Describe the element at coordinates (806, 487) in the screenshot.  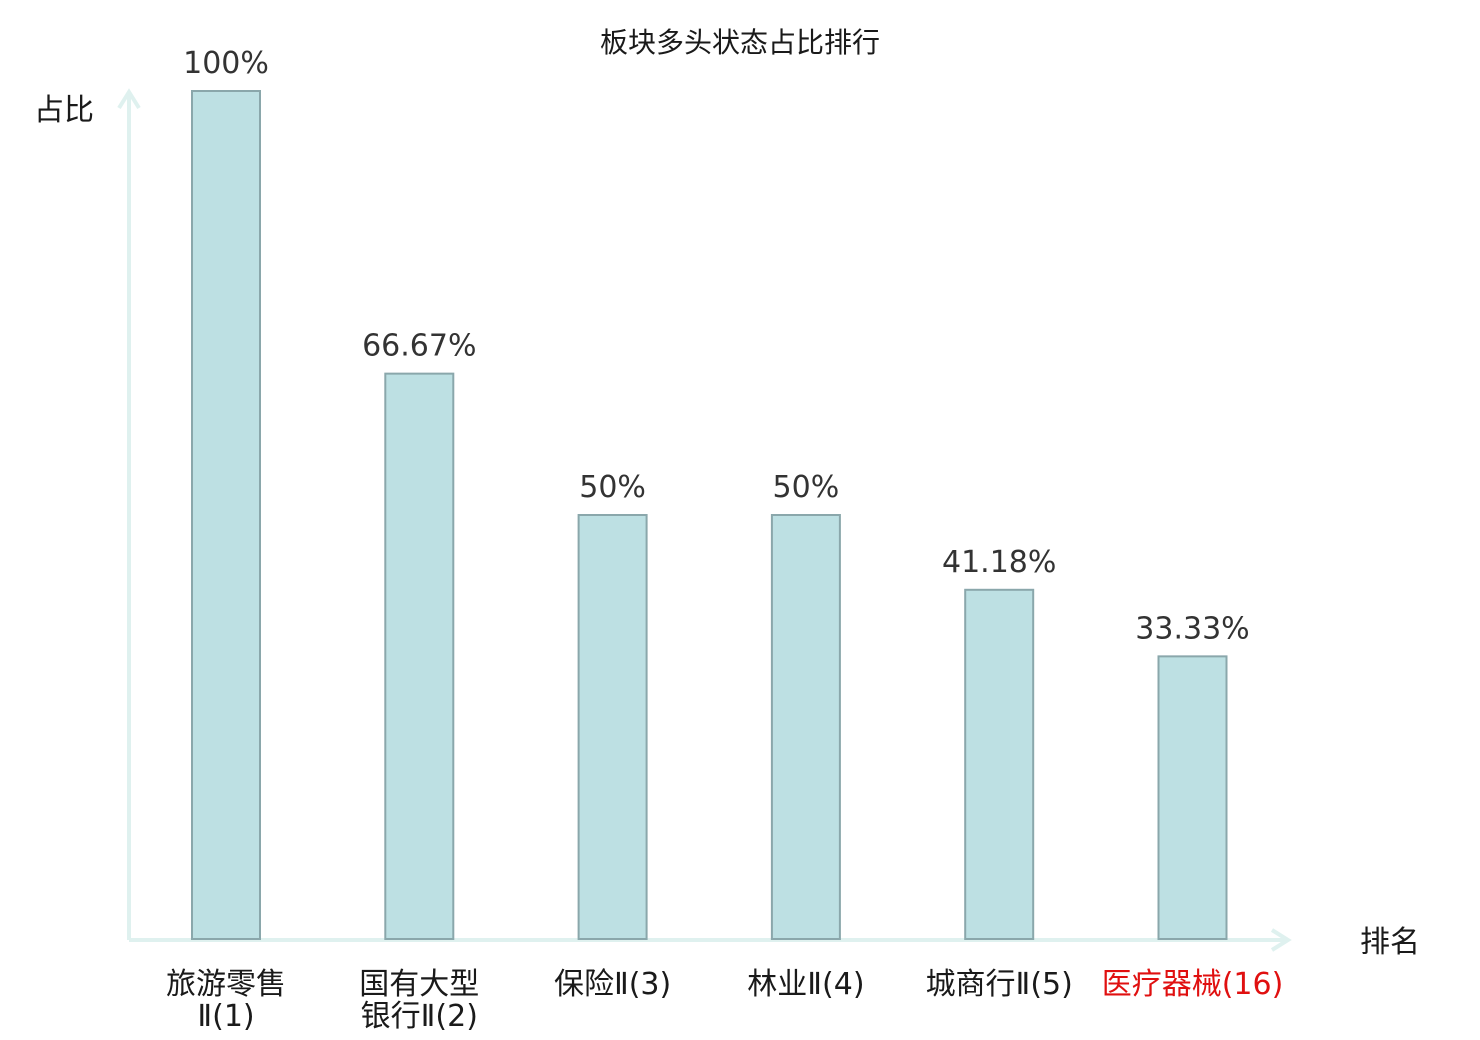
I see `value-label-4: 50%` at that location.